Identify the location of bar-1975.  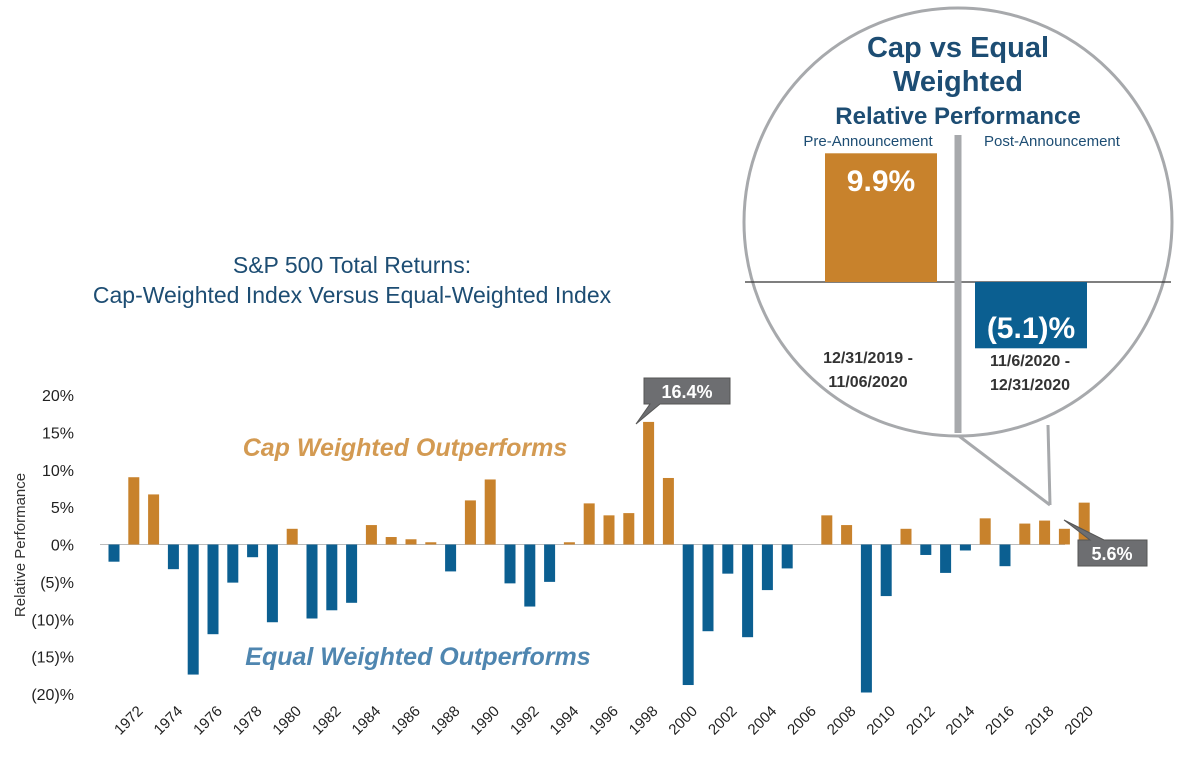
(193, 609).